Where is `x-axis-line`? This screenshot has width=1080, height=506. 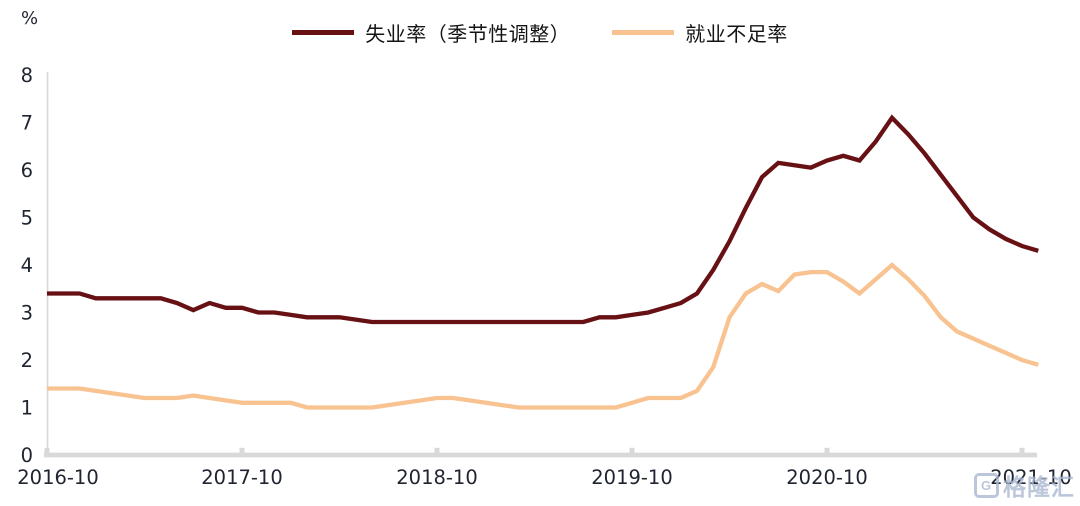
x-axis-line is located at coordinates (540, 455).